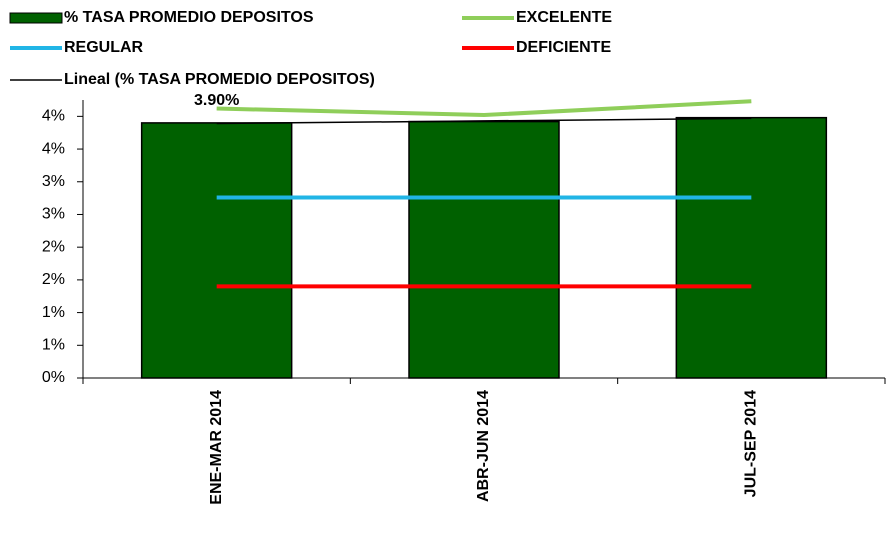 Image resolution: width=887 pixels, height=534 pixels. I want to click on legend-label: % TASA PROMEDIO DEPOSITOS, so click(189, 17).